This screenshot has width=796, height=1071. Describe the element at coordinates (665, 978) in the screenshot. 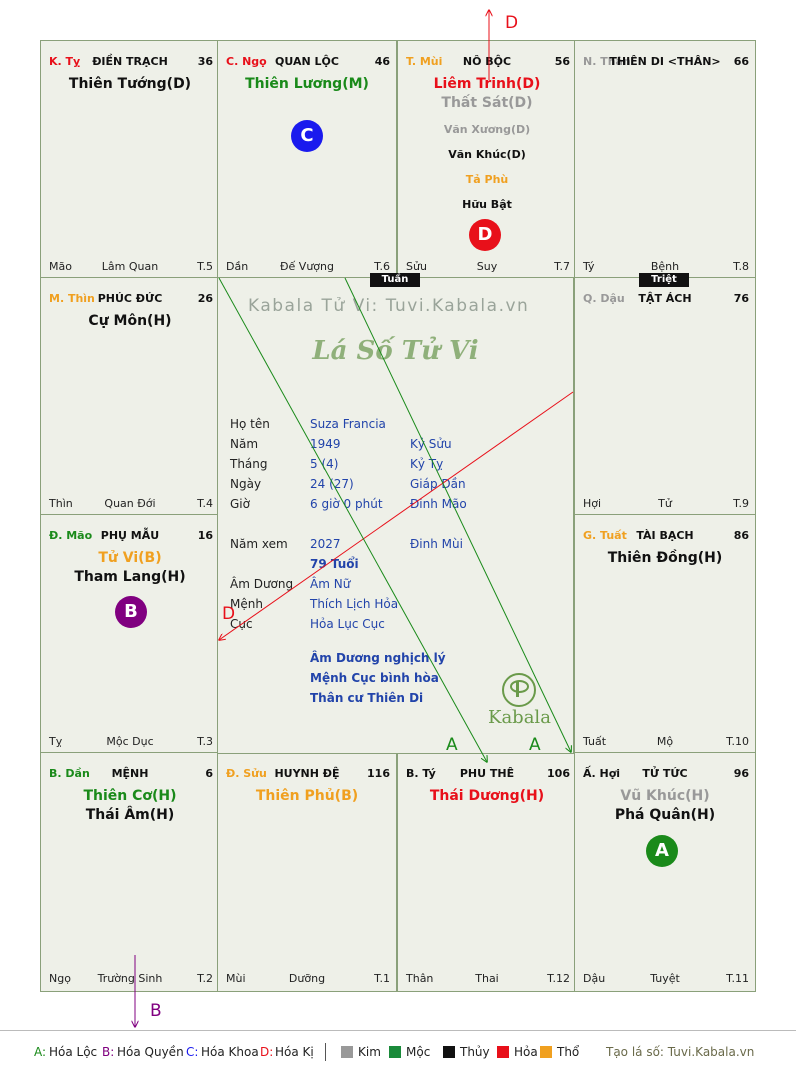

I see `palace-stage: Tuyệt` at that location.